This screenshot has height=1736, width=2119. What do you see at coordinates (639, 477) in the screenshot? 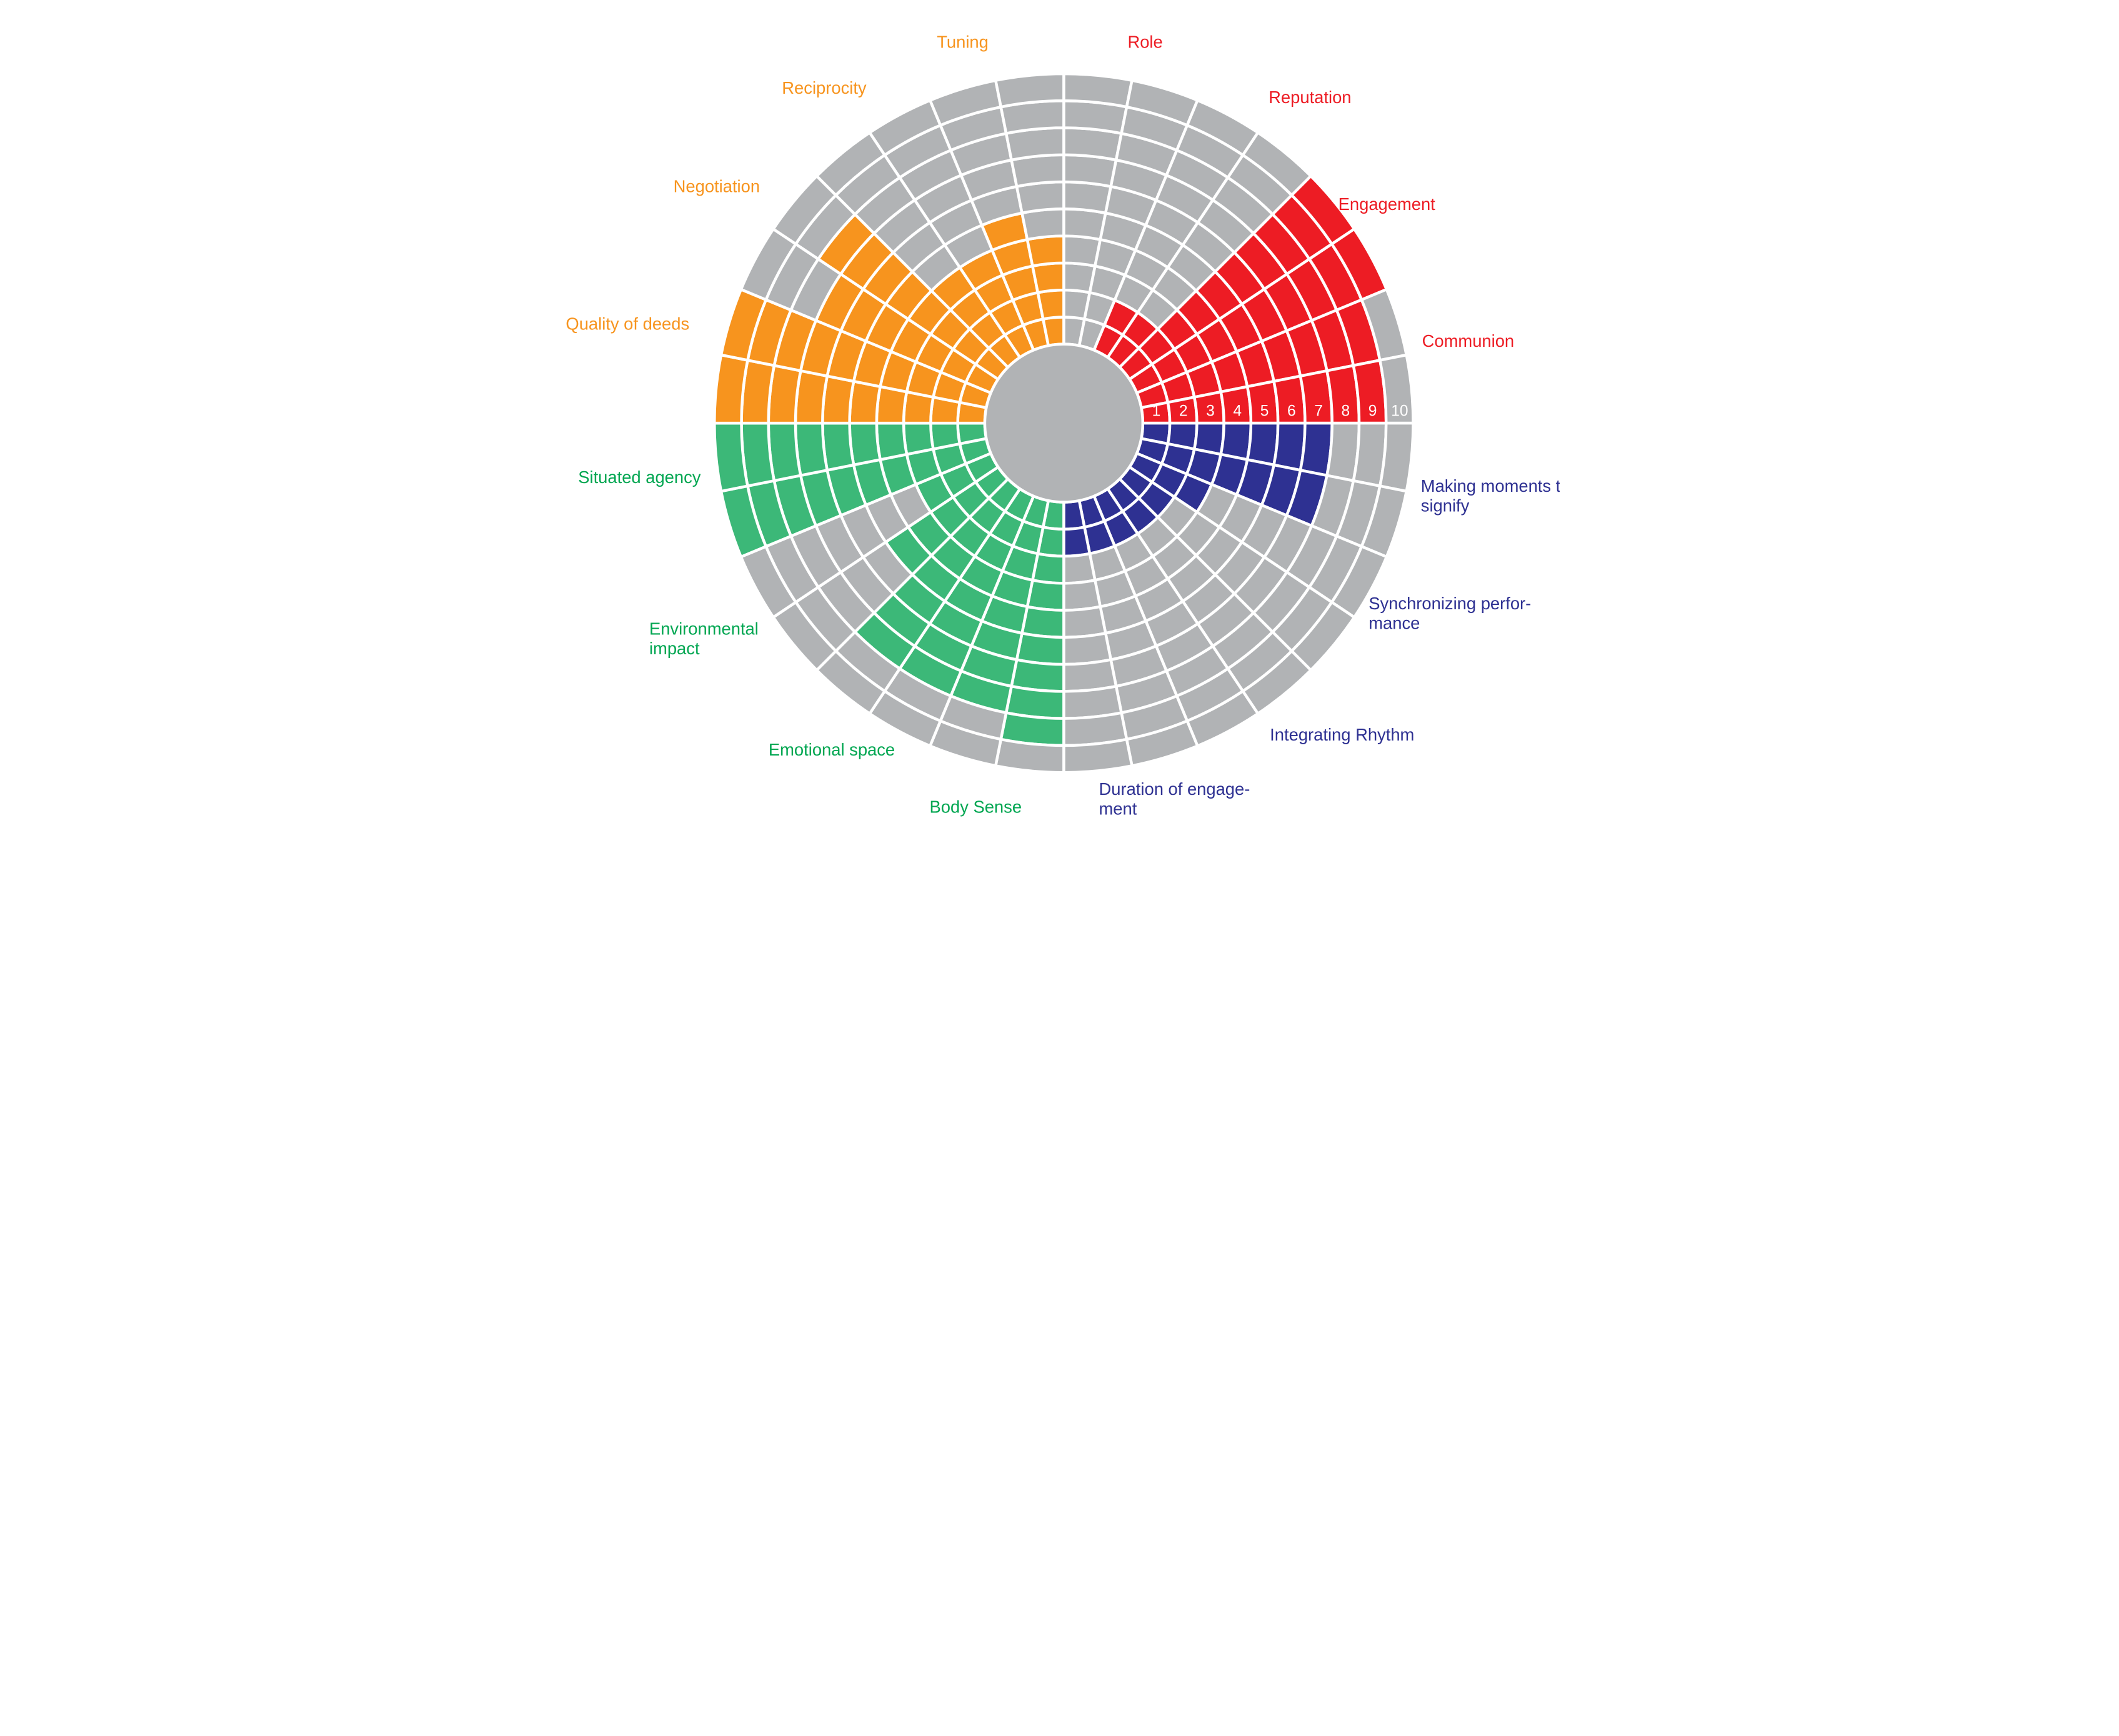
I see `sector-label-situated: Situated agency` at bounding box center [639, 477].